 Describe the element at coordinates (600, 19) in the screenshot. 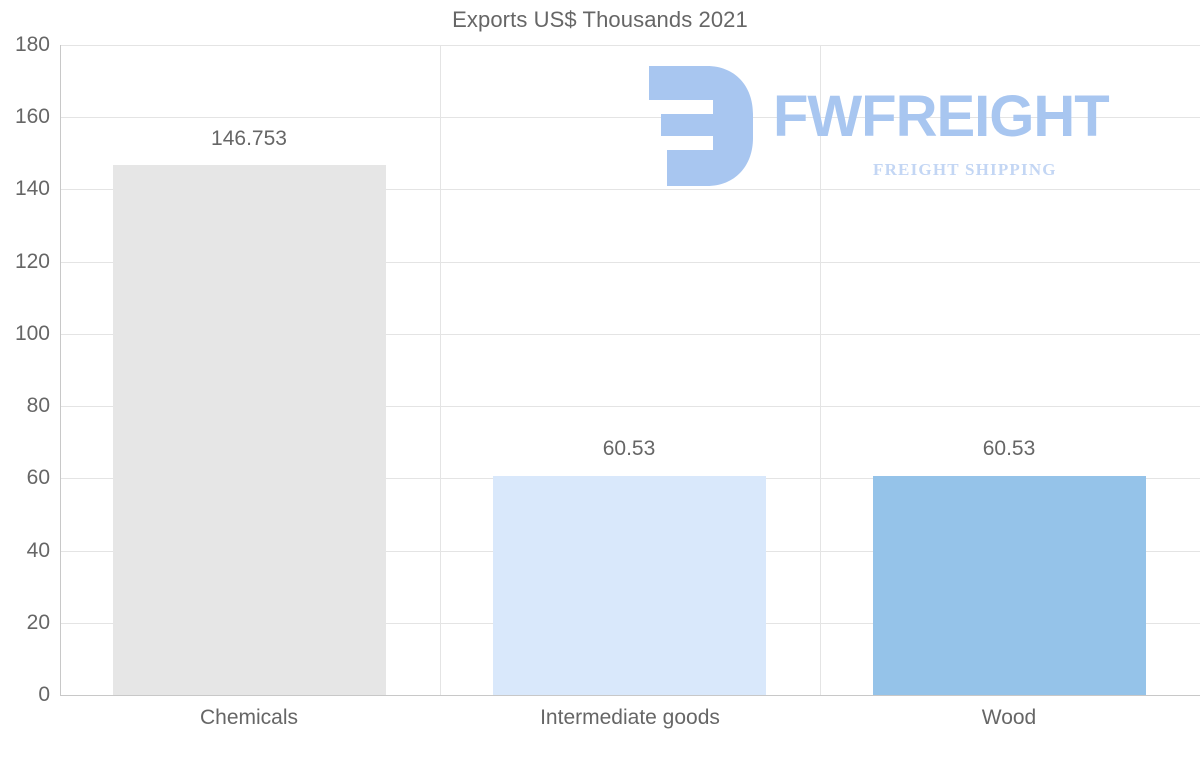

I see `chart-title: Exports US$ Thousands 2021` at that location.